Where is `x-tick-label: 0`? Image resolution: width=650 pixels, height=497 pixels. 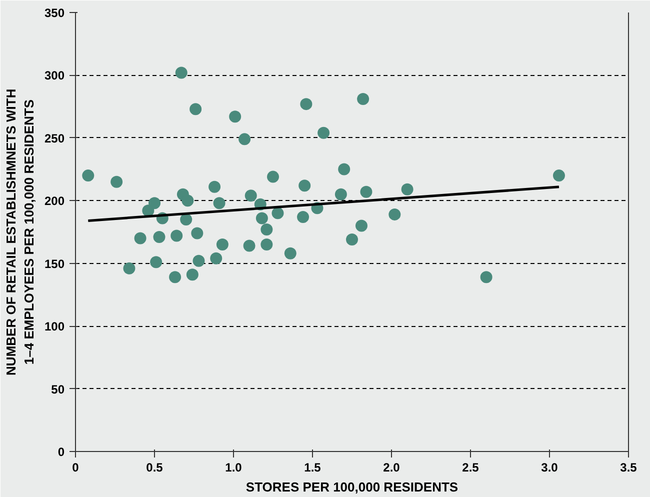 x-tick-label: 0 is located at coordinates (76, 467).